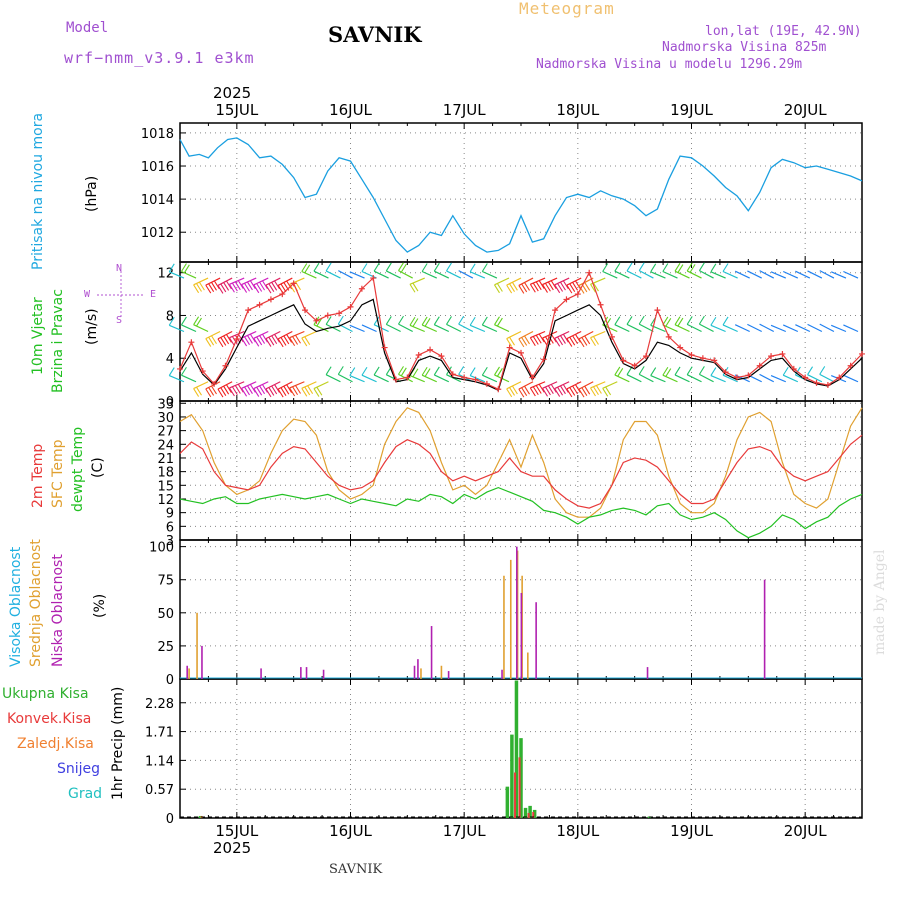 Image resolution: width=900 pixels, height=900 pixels. What do you see at coordinates (350, 110) in the screenshot?
I see `xtick-label-top: 16JUL` at bounding box center [350, 110].